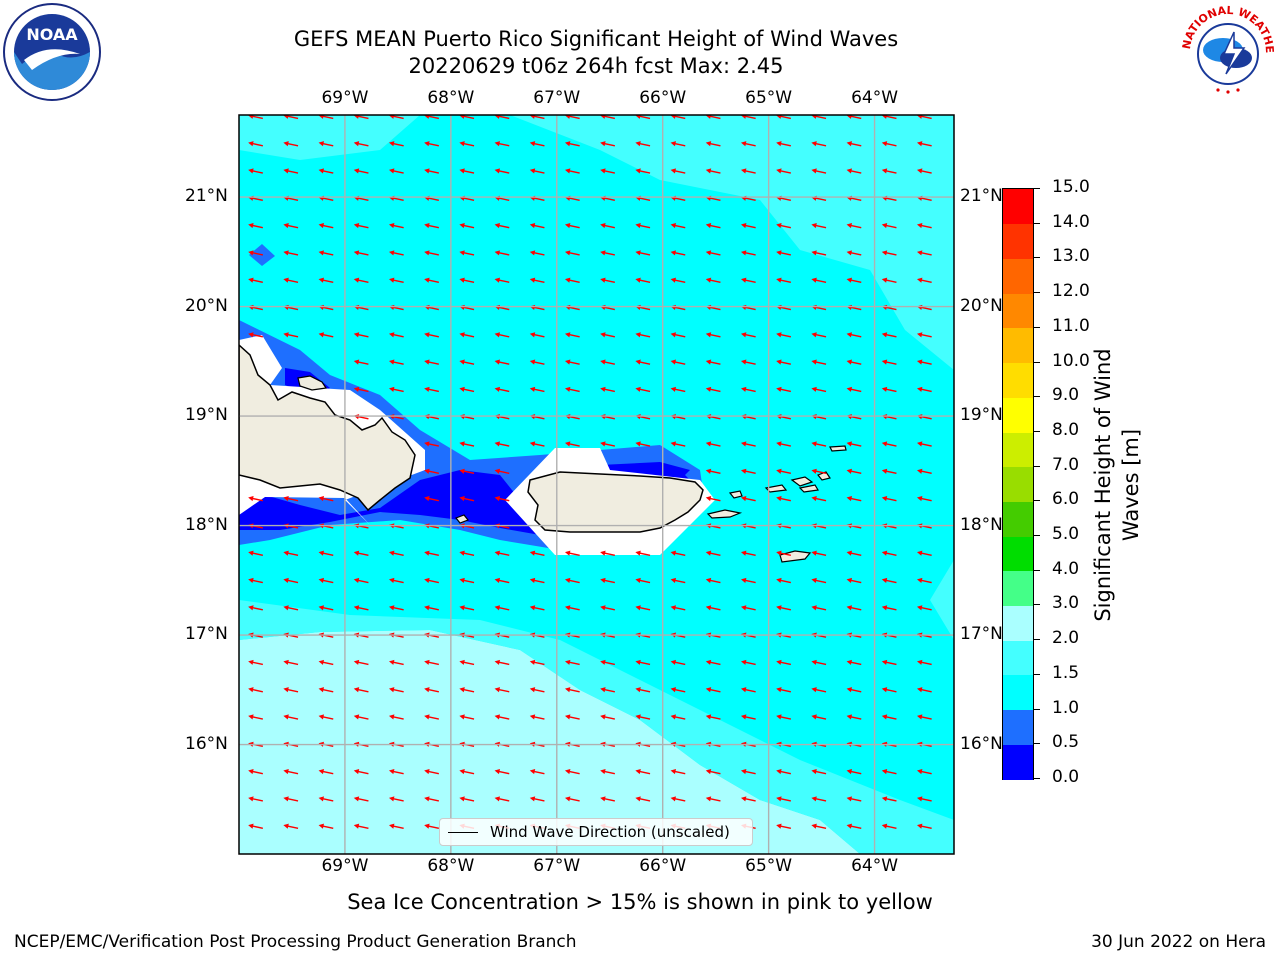 The height and width of the screenshot is (960, 1280). What do you see at coordinates (1071, 291) in the screenshot?
I see `colorbar-tick-label: 12.0` at bounding box center [1071, 291].